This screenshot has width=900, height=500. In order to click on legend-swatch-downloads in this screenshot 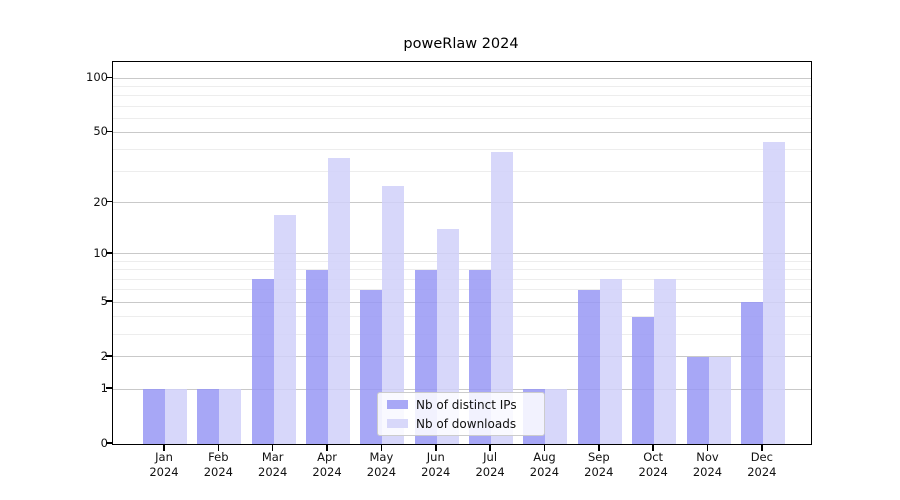, I will do `click(397, 423)`.